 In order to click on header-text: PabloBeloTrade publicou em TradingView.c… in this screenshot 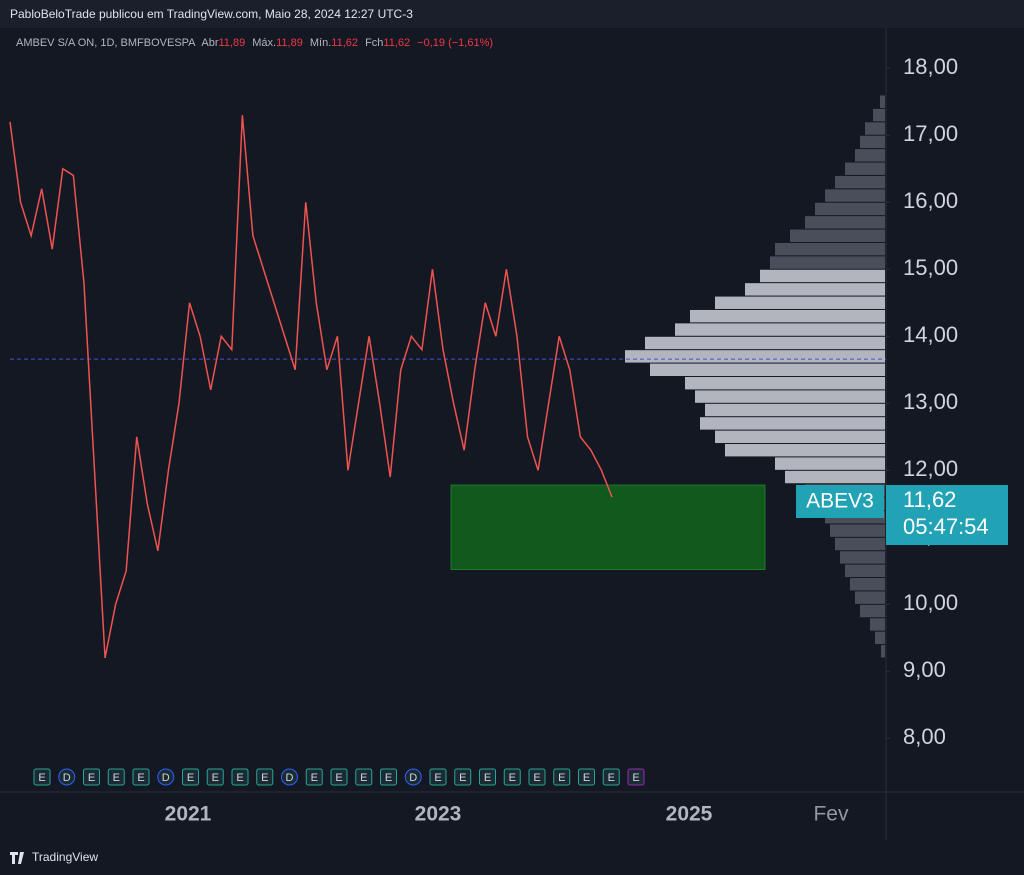, I will do `click(211, 14)`.